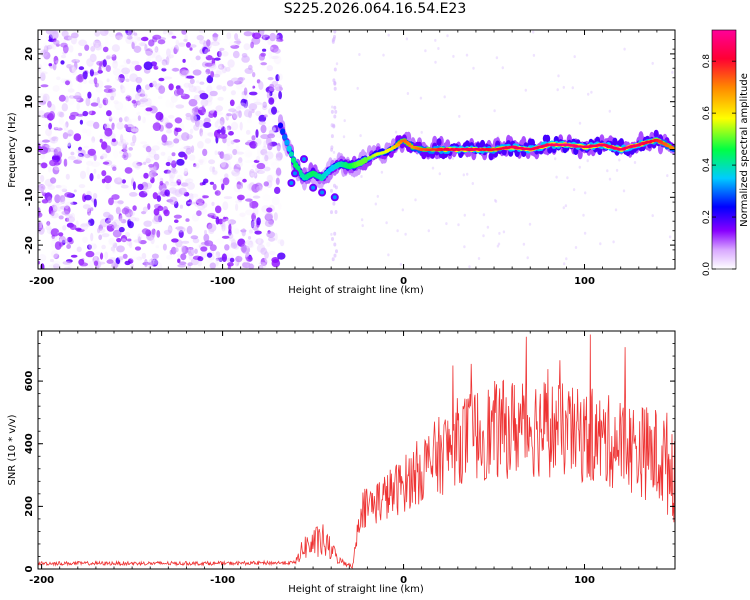 This screenshot has width=750, height=600. I want to click on colorbar-label: Normalized spectral amplitude, so click(744, 150).